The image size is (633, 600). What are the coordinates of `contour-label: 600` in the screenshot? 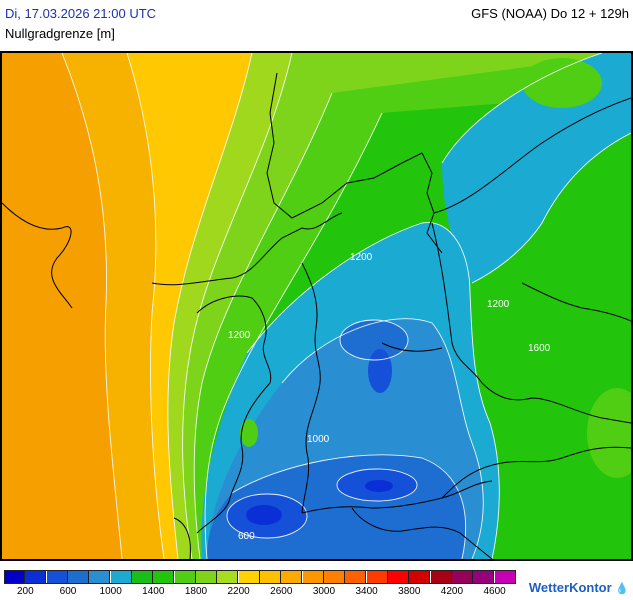 It's located at (246, 536).